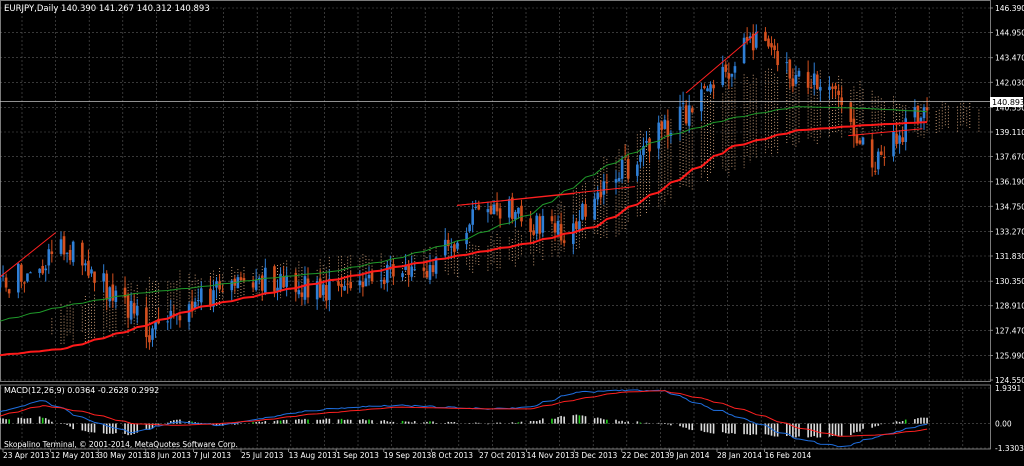 This screenshot has height=466, width=1024. What do you see at coordinates (262, 455) in the screenshot?
I see `x-tick-label: 25 Jul 2013` at bounding box center [262, 455].